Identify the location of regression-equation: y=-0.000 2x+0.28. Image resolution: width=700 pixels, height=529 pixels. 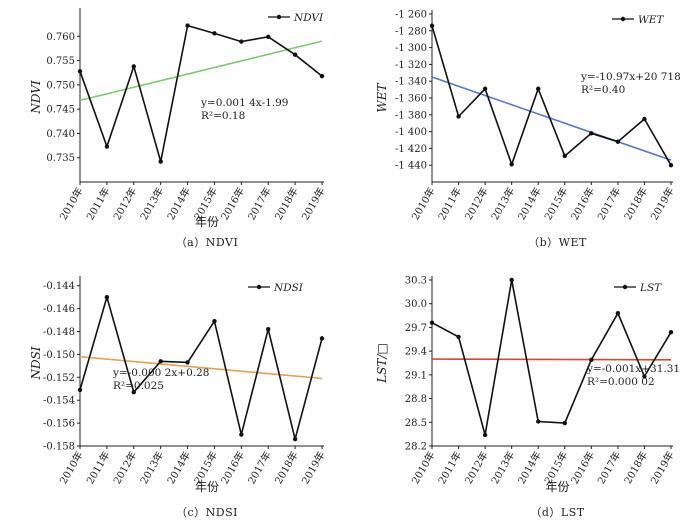
(160, 373).